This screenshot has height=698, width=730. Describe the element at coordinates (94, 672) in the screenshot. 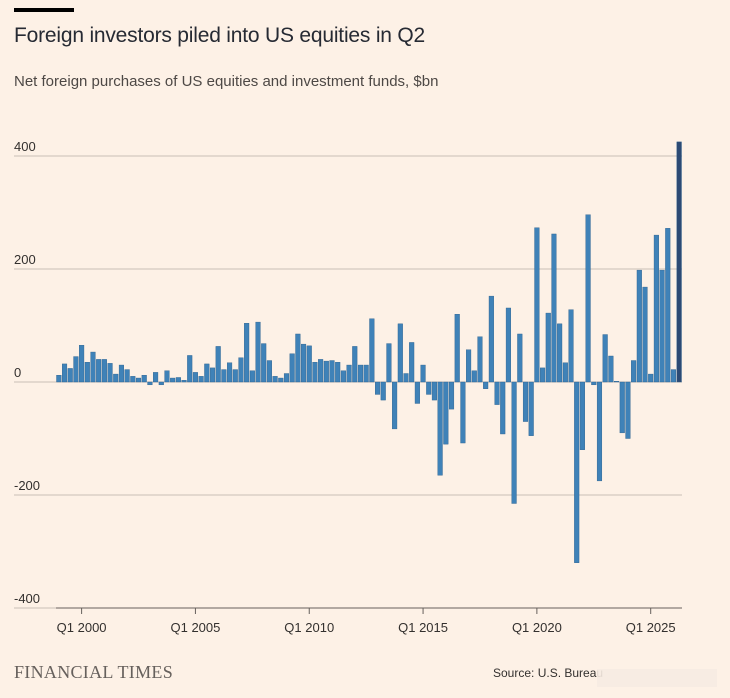

I see `ft-logo: FINANCIAL TIMES` at that location.